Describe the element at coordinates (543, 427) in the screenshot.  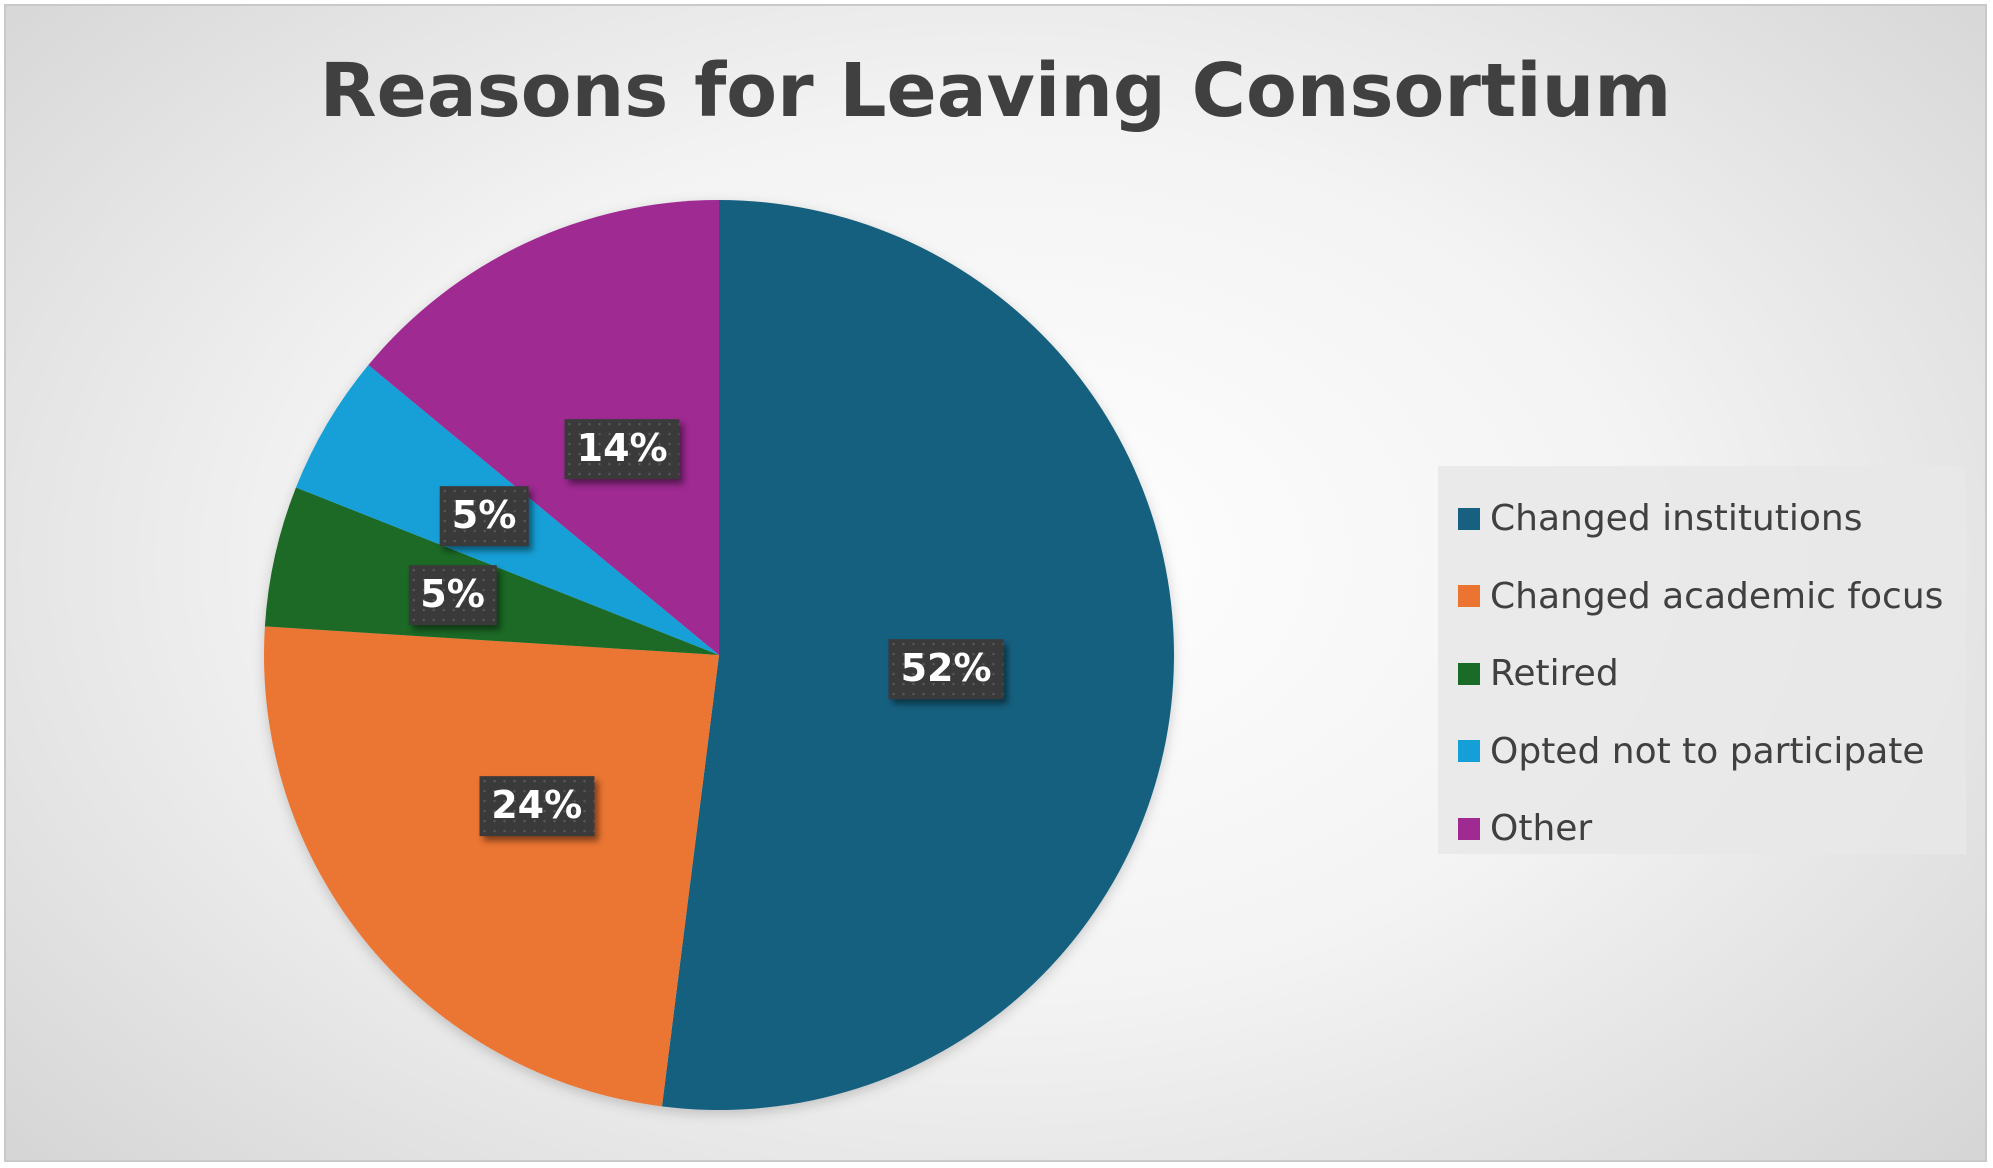
I see `pie-slice-other` at that location.